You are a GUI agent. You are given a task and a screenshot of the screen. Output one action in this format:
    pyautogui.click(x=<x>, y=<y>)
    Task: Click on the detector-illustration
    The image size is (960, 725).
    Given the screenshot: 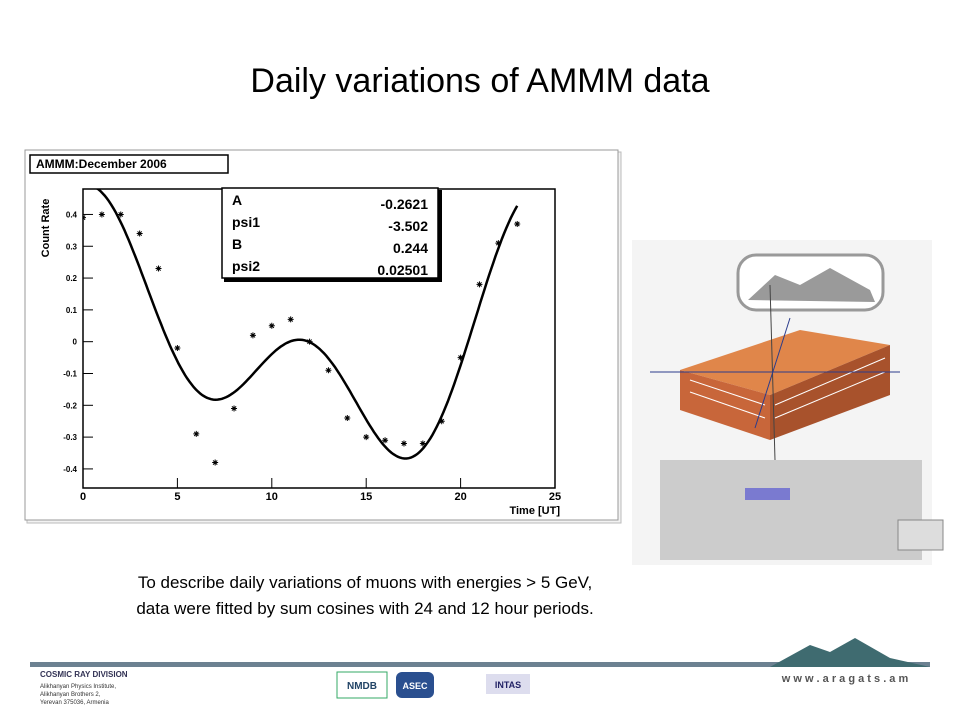 What is the action you would take?
    pyautogui.click(x=788, y=402)
    